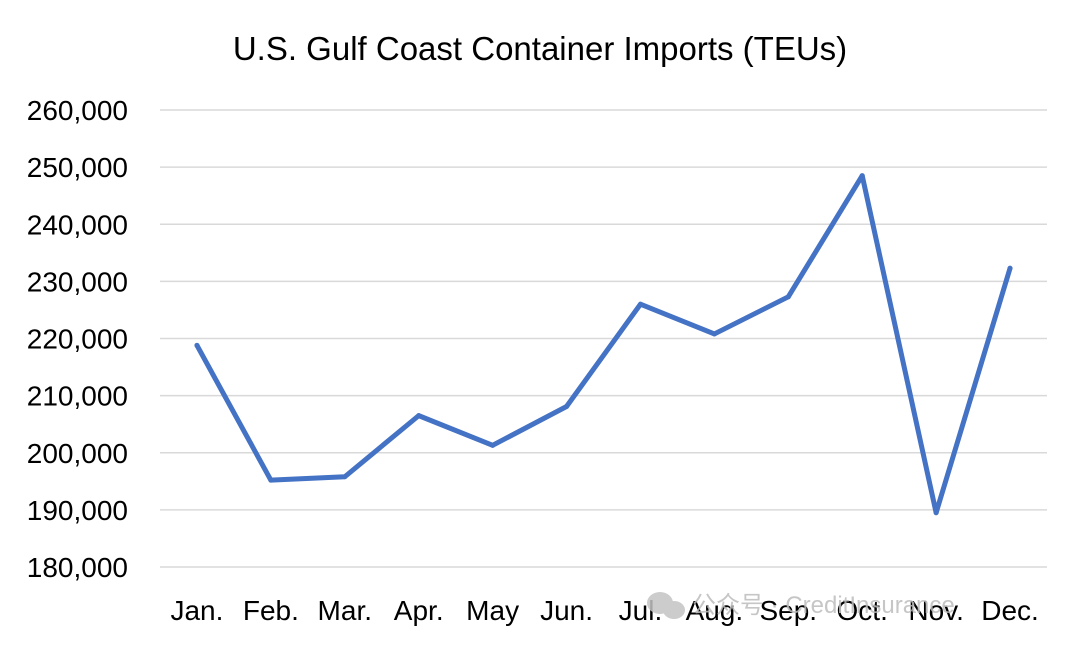  Describe the element at coordinates (77, 110) in the screenshot. I see `y-tick-label: 260,000` at that location.